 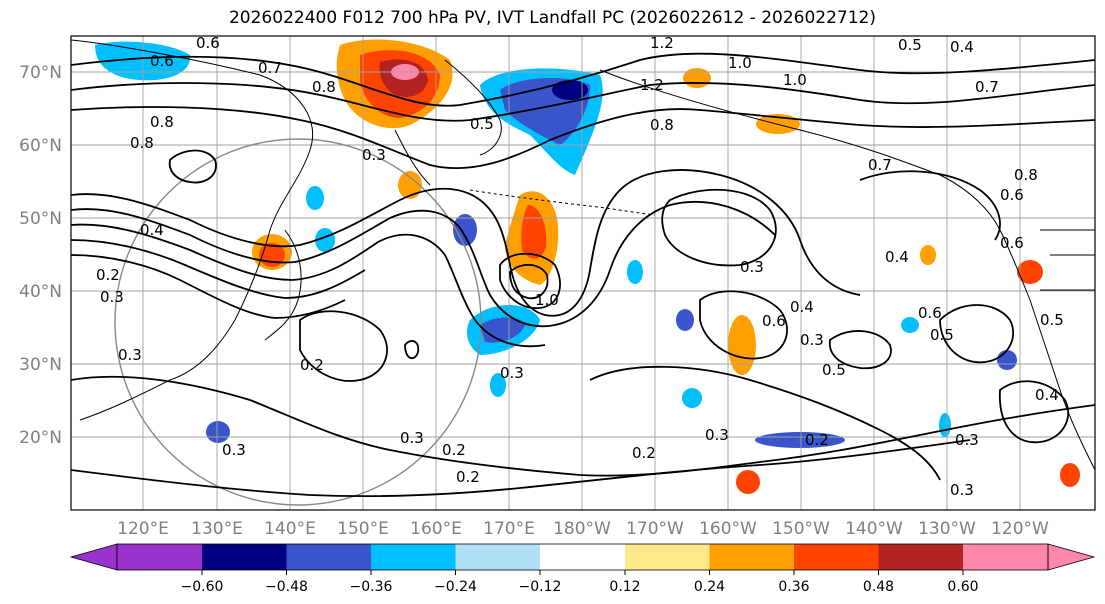 I want to click on lon-label: 170°E, so click(x=509, y=529).